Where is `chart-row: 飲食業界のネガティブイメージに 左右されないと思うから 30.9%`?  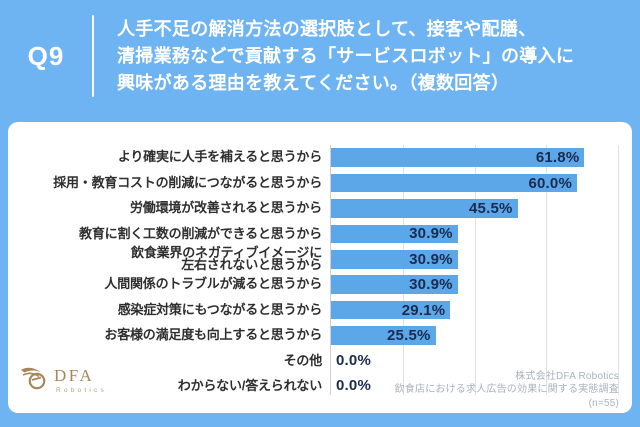
chart-row: 飲食業界のネガティブイメージに 左右されないと思うから 30.9% is located at coordinates (313, 258).